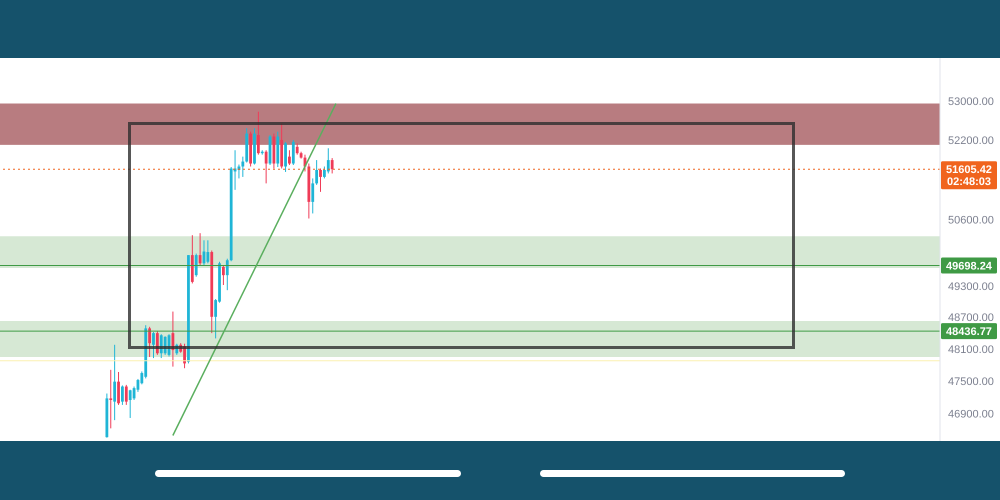  What do you see at coordinates (969, 332) in the screenshot?
I see `ref-line-label: 48436.77` at bounding box center [969, 332].